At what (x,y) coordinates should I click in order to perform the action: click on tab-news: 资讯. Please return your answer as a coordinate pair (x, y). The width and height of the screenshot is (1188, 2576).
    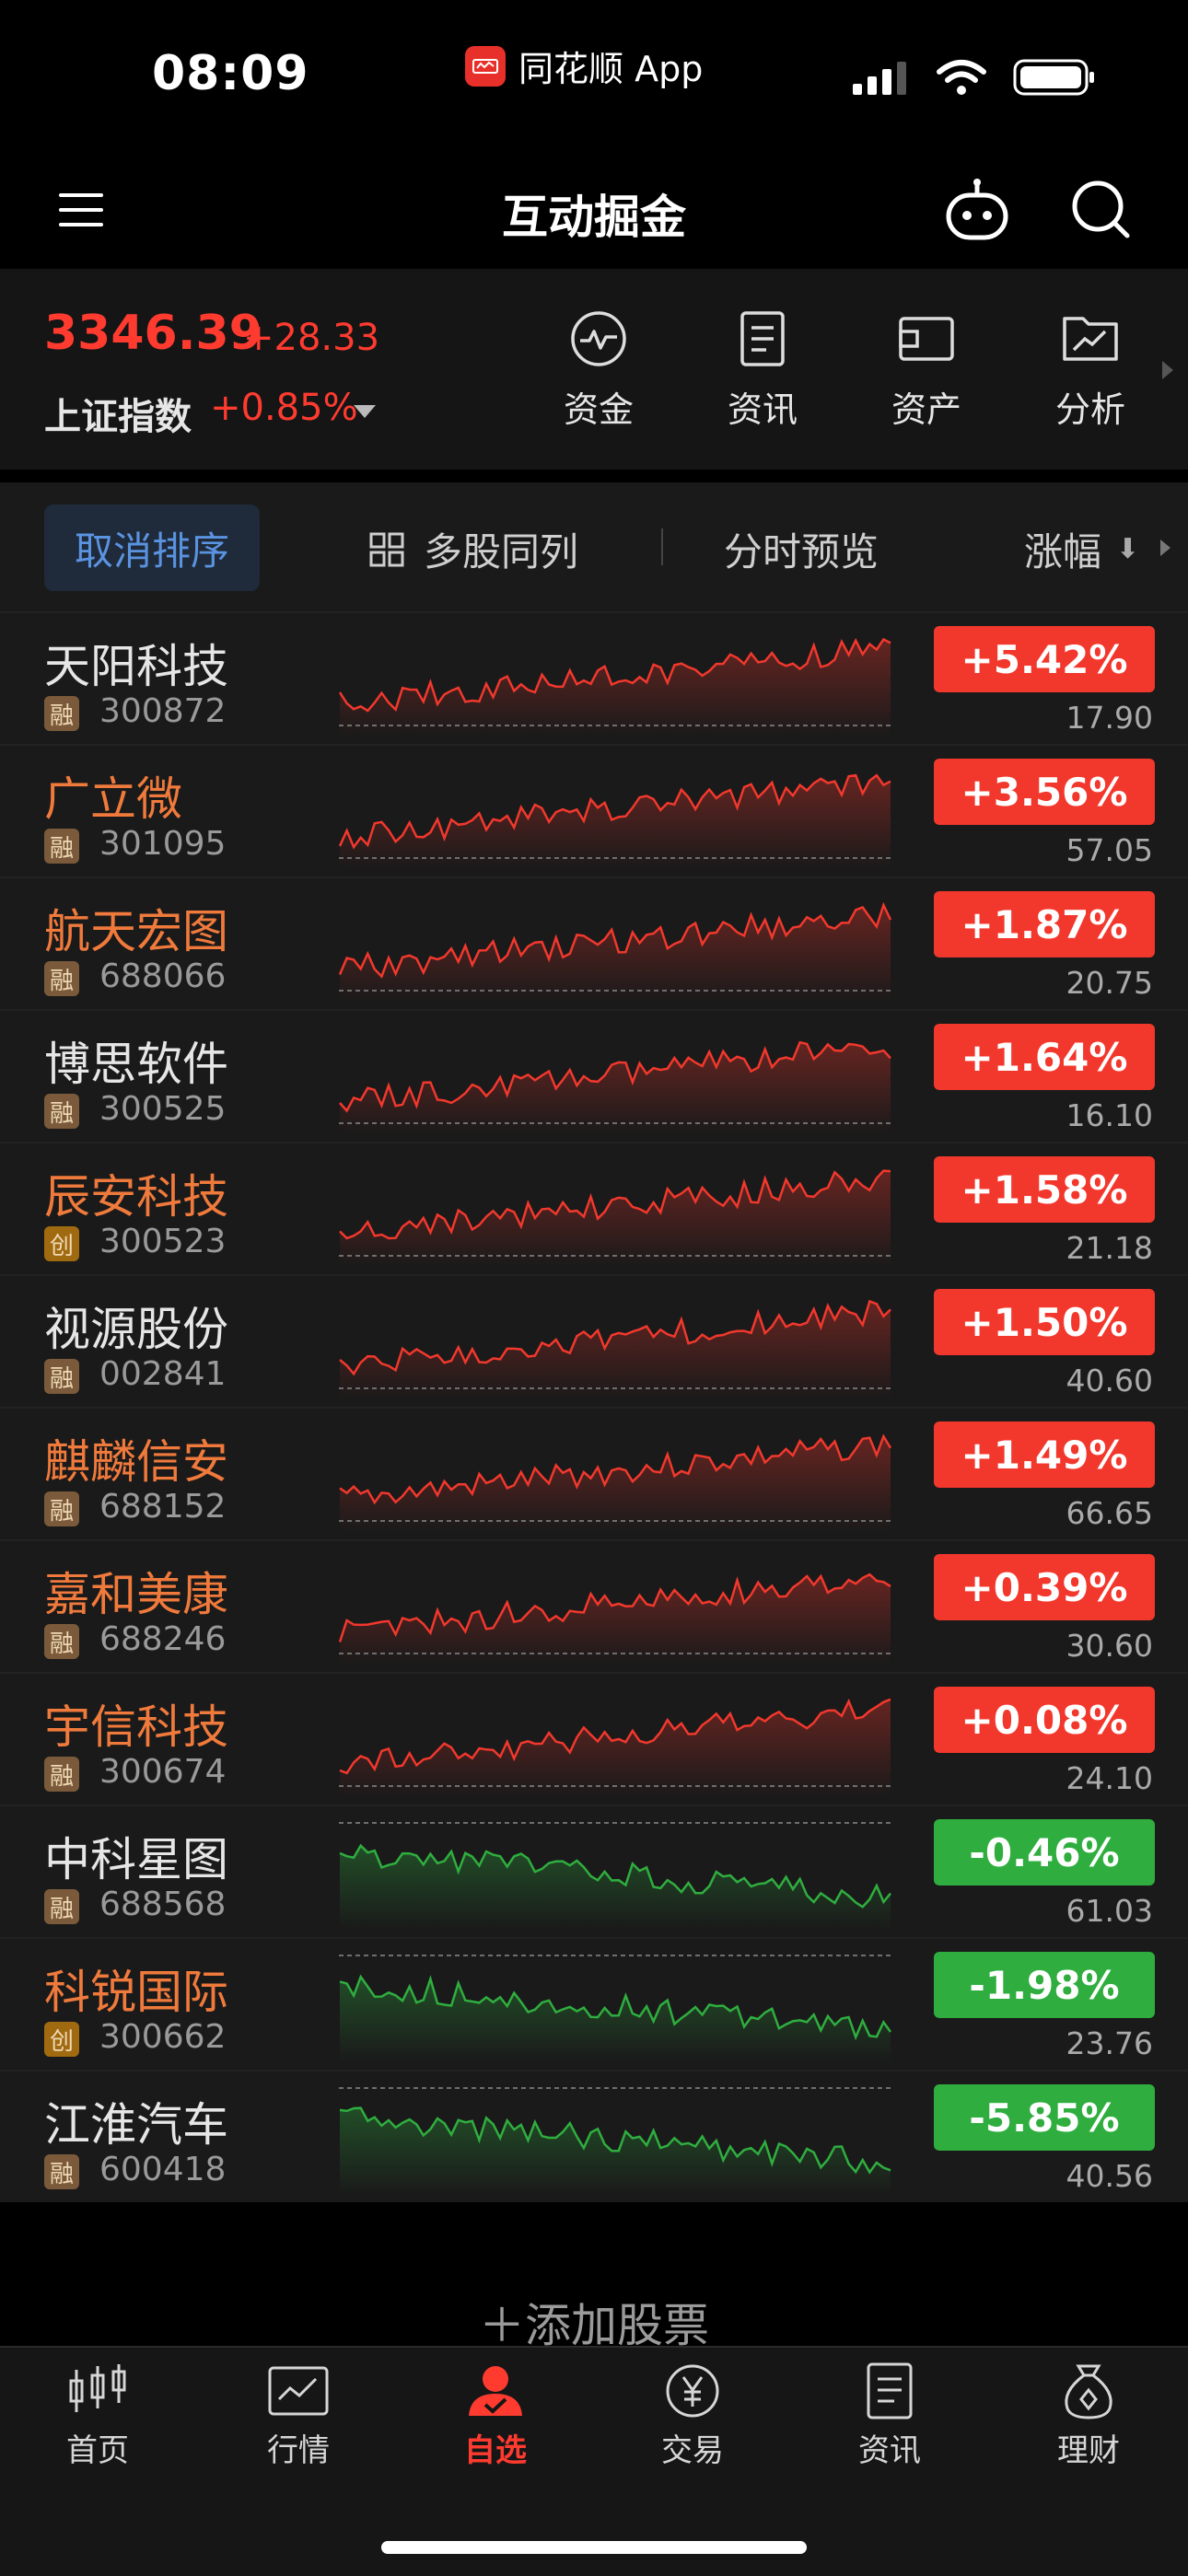
    Looking at the image, I should click on (889, 2416).